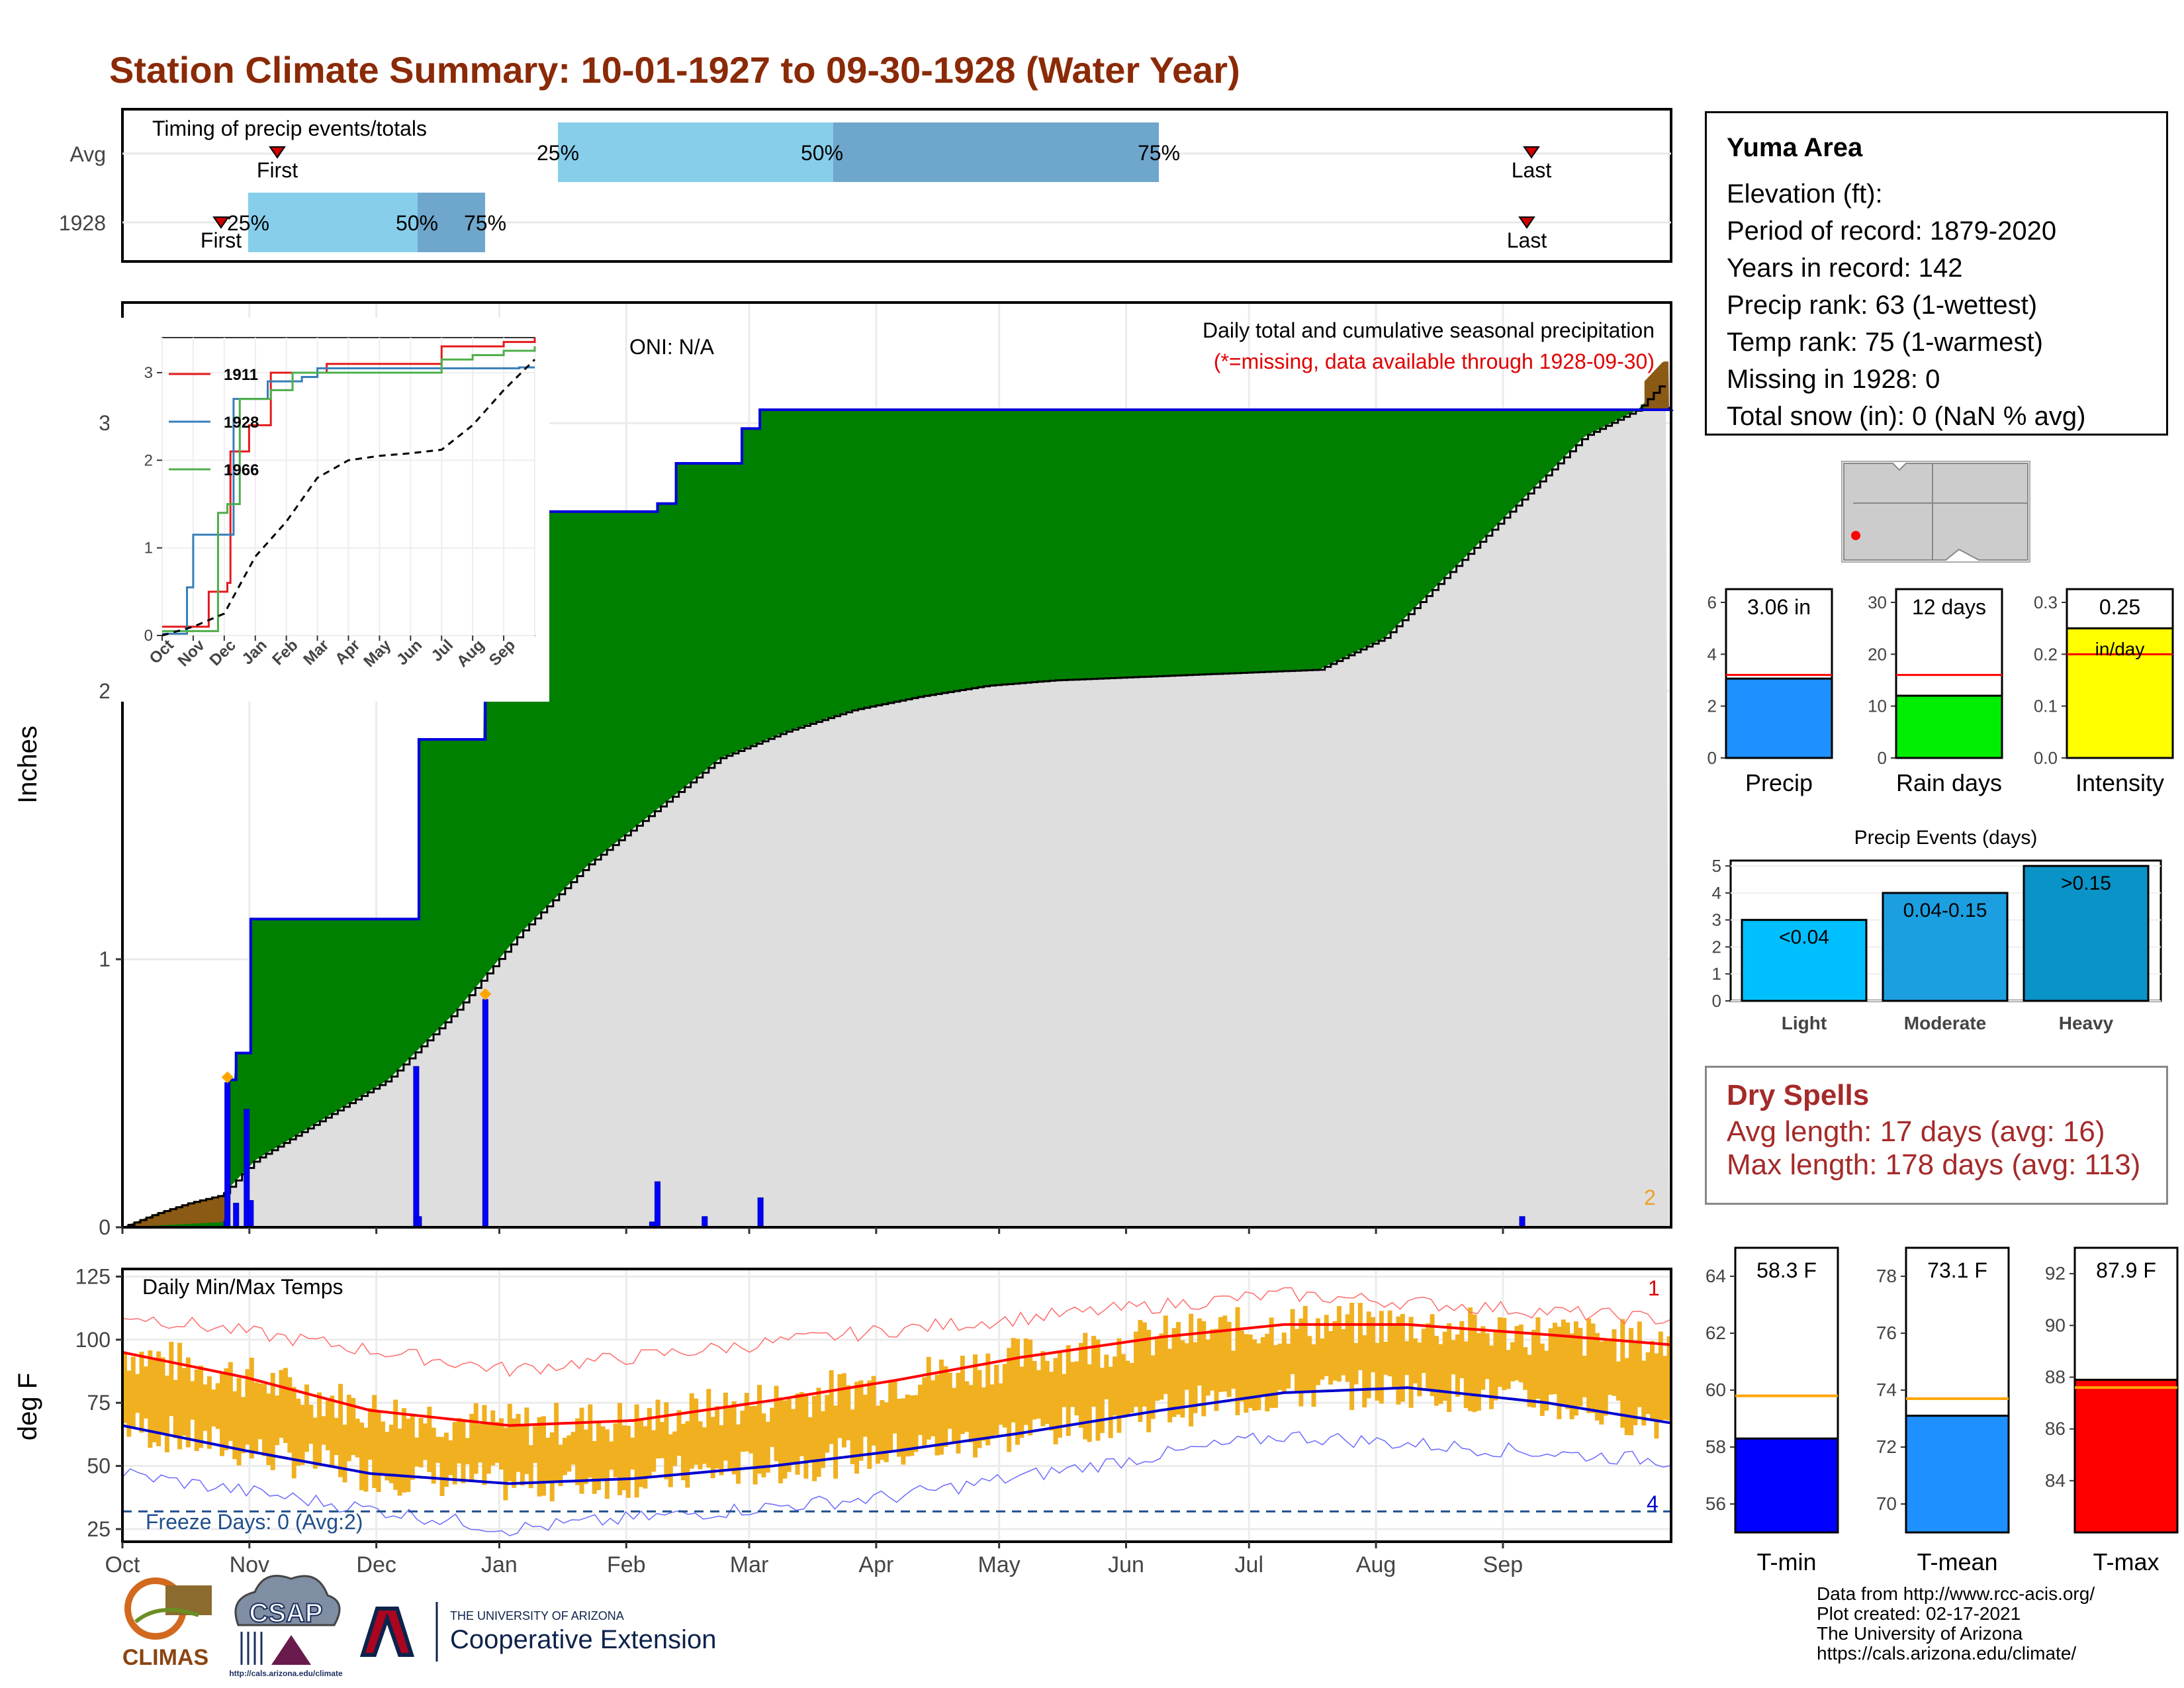 The image size is (2184, 1688). Describe the element at coordinates (241, 375) in the screenshot. I see `inset-legend-label-1911: 1911` at that location.